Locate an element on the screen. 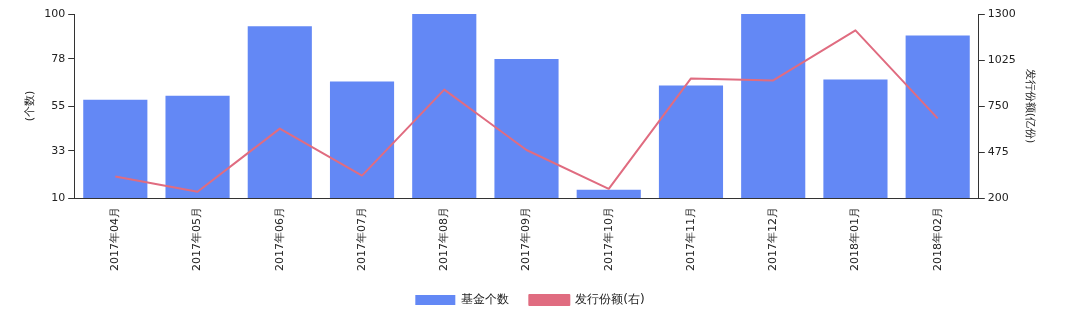  x-tick-label: 2017年07月 is located at coordinates (361, 239).